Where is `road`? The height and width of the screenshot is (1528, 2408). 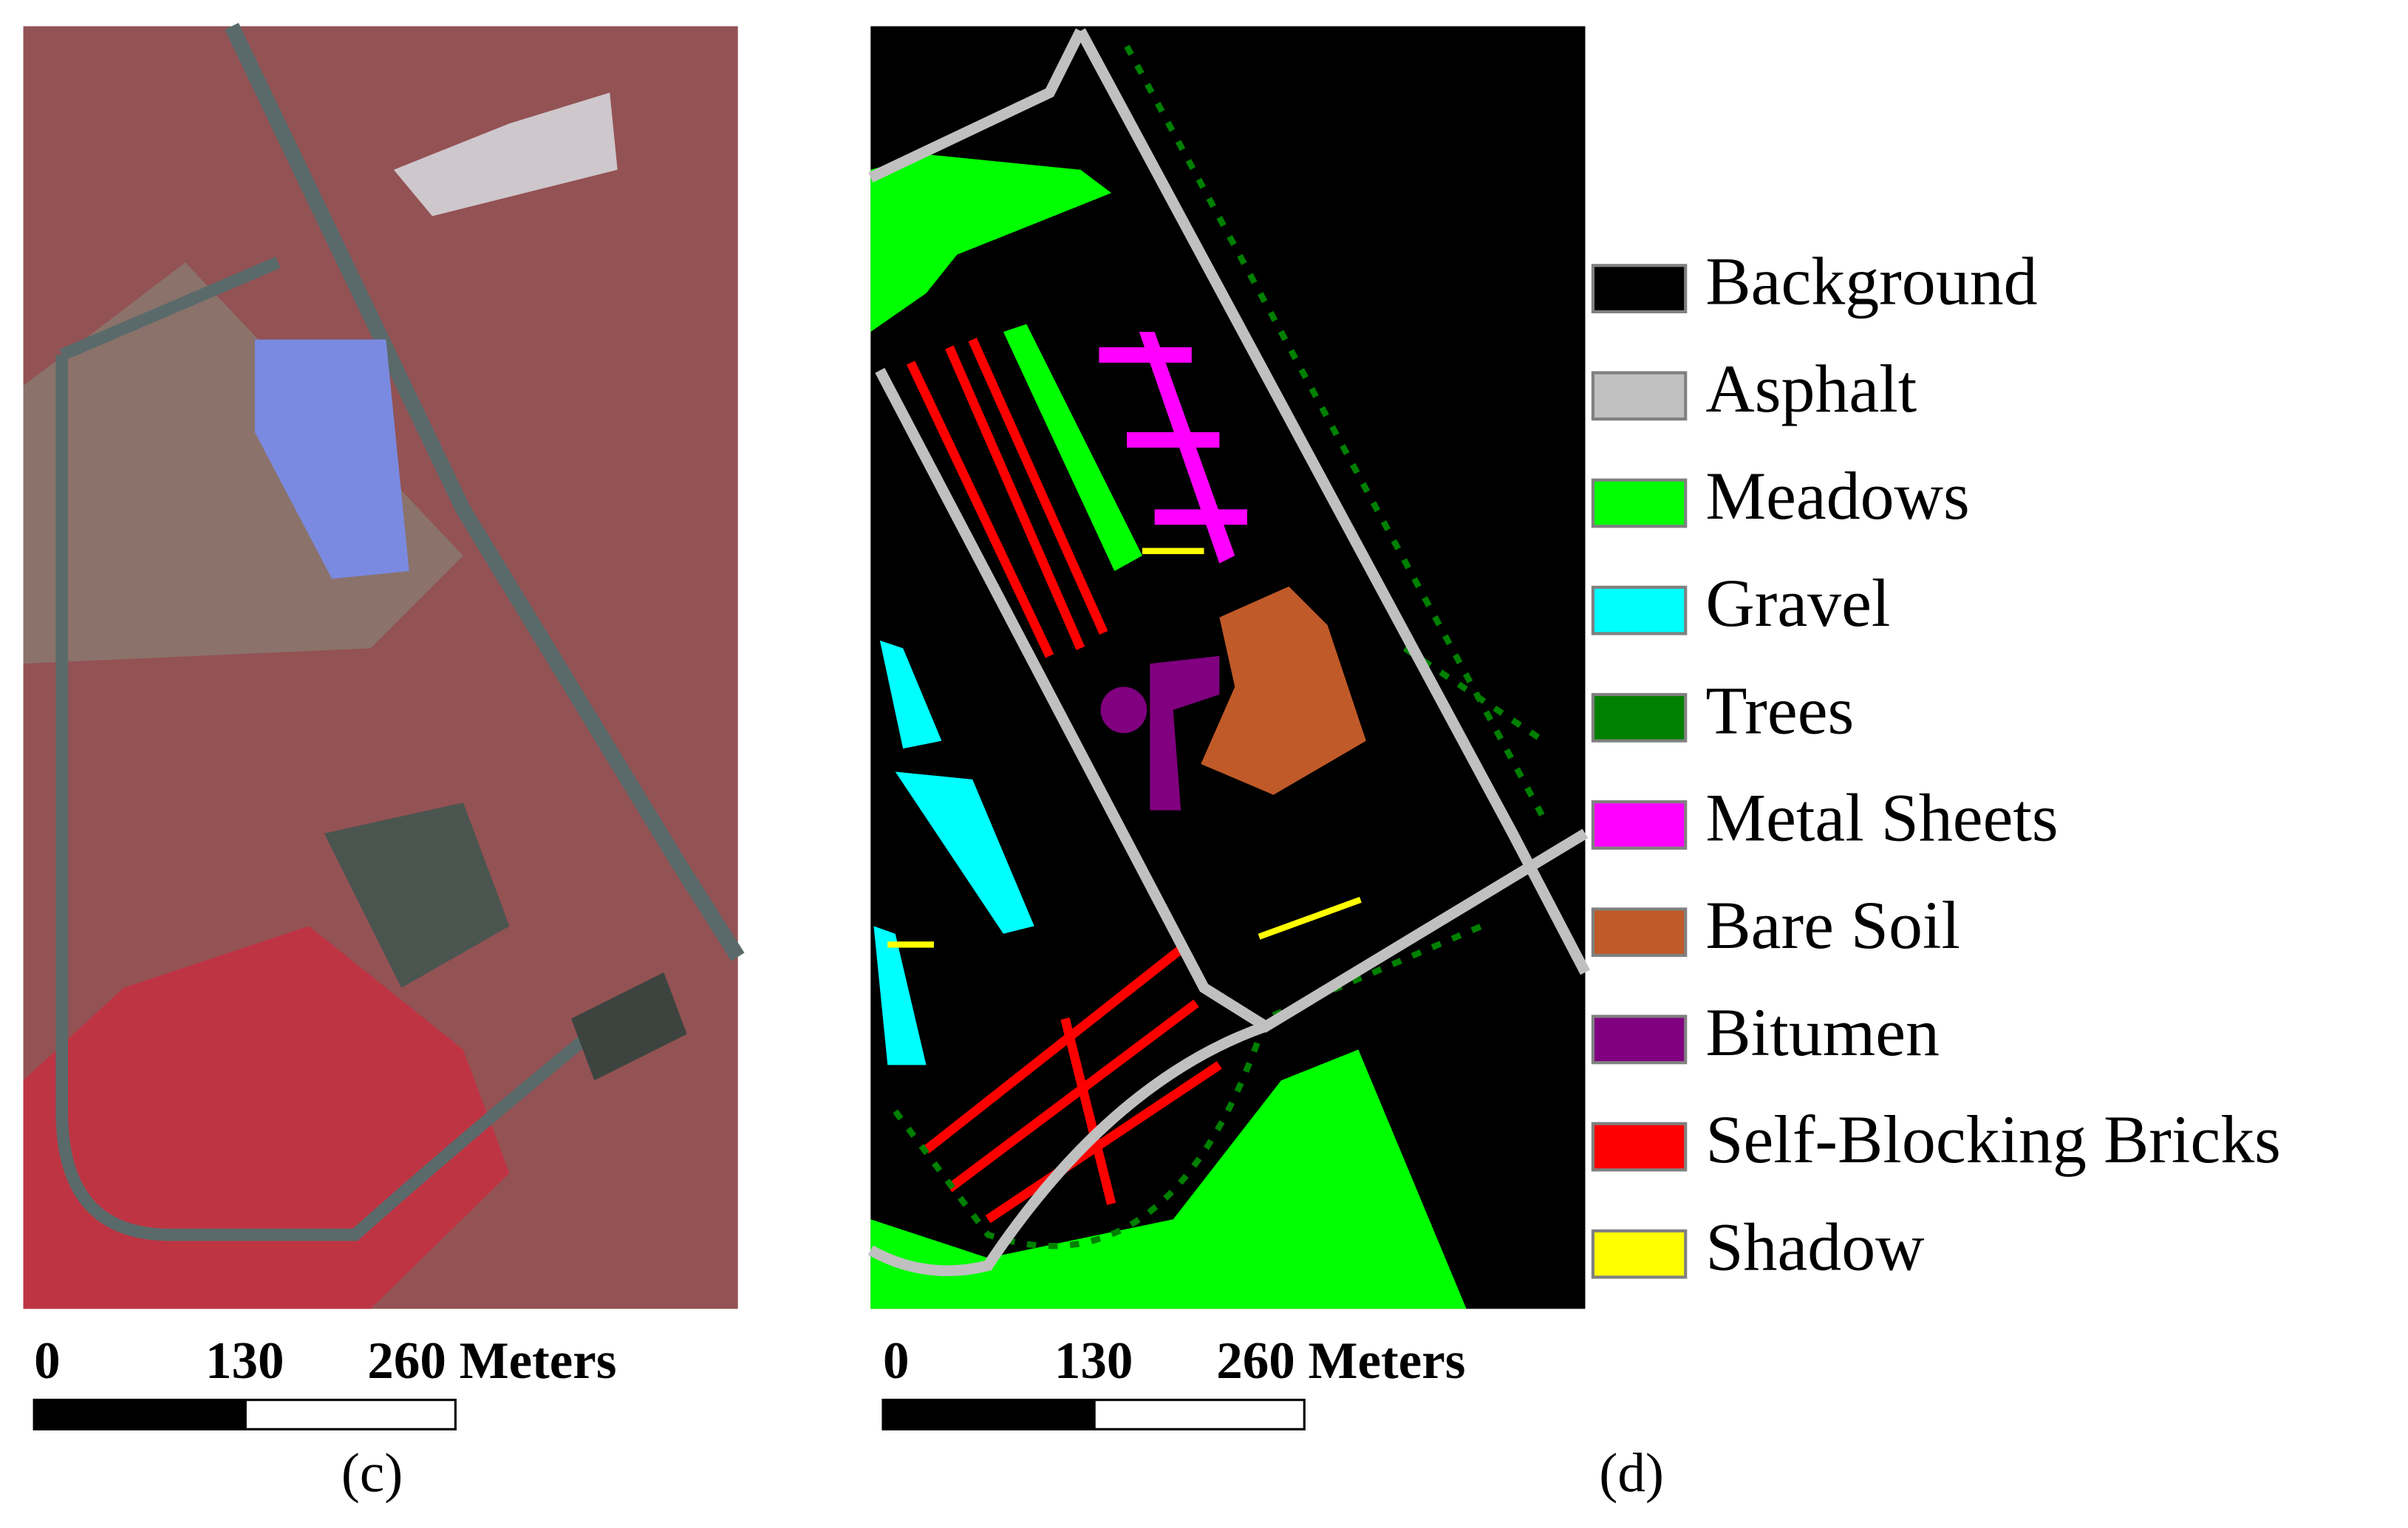 road is located at coordinates (485, 491).